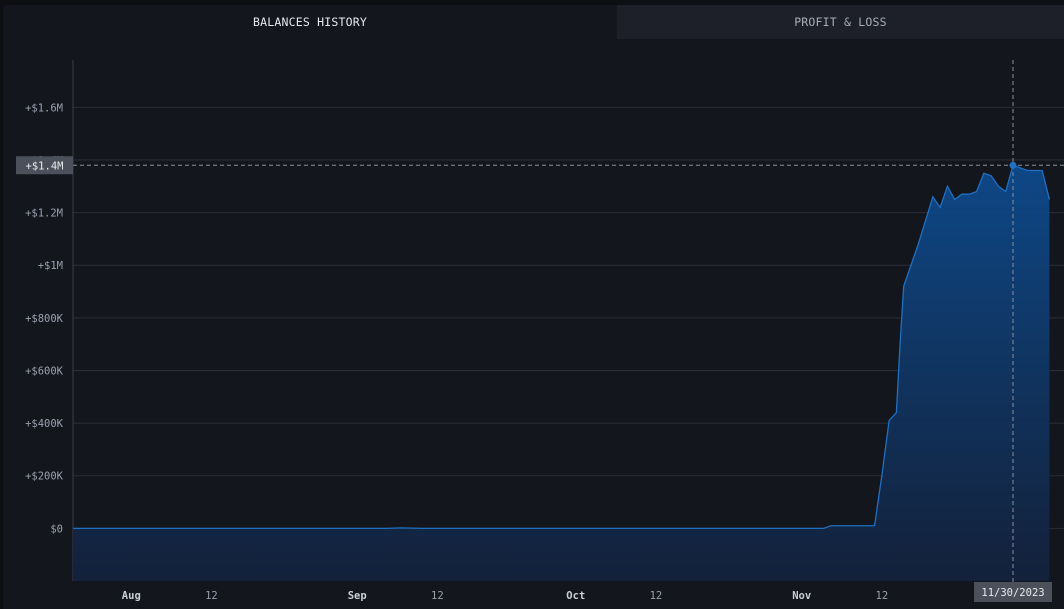 The height and width of the screenshot is (609, 1064). I want to click on y-tick-label: +$1.2M, so click(44, 214).